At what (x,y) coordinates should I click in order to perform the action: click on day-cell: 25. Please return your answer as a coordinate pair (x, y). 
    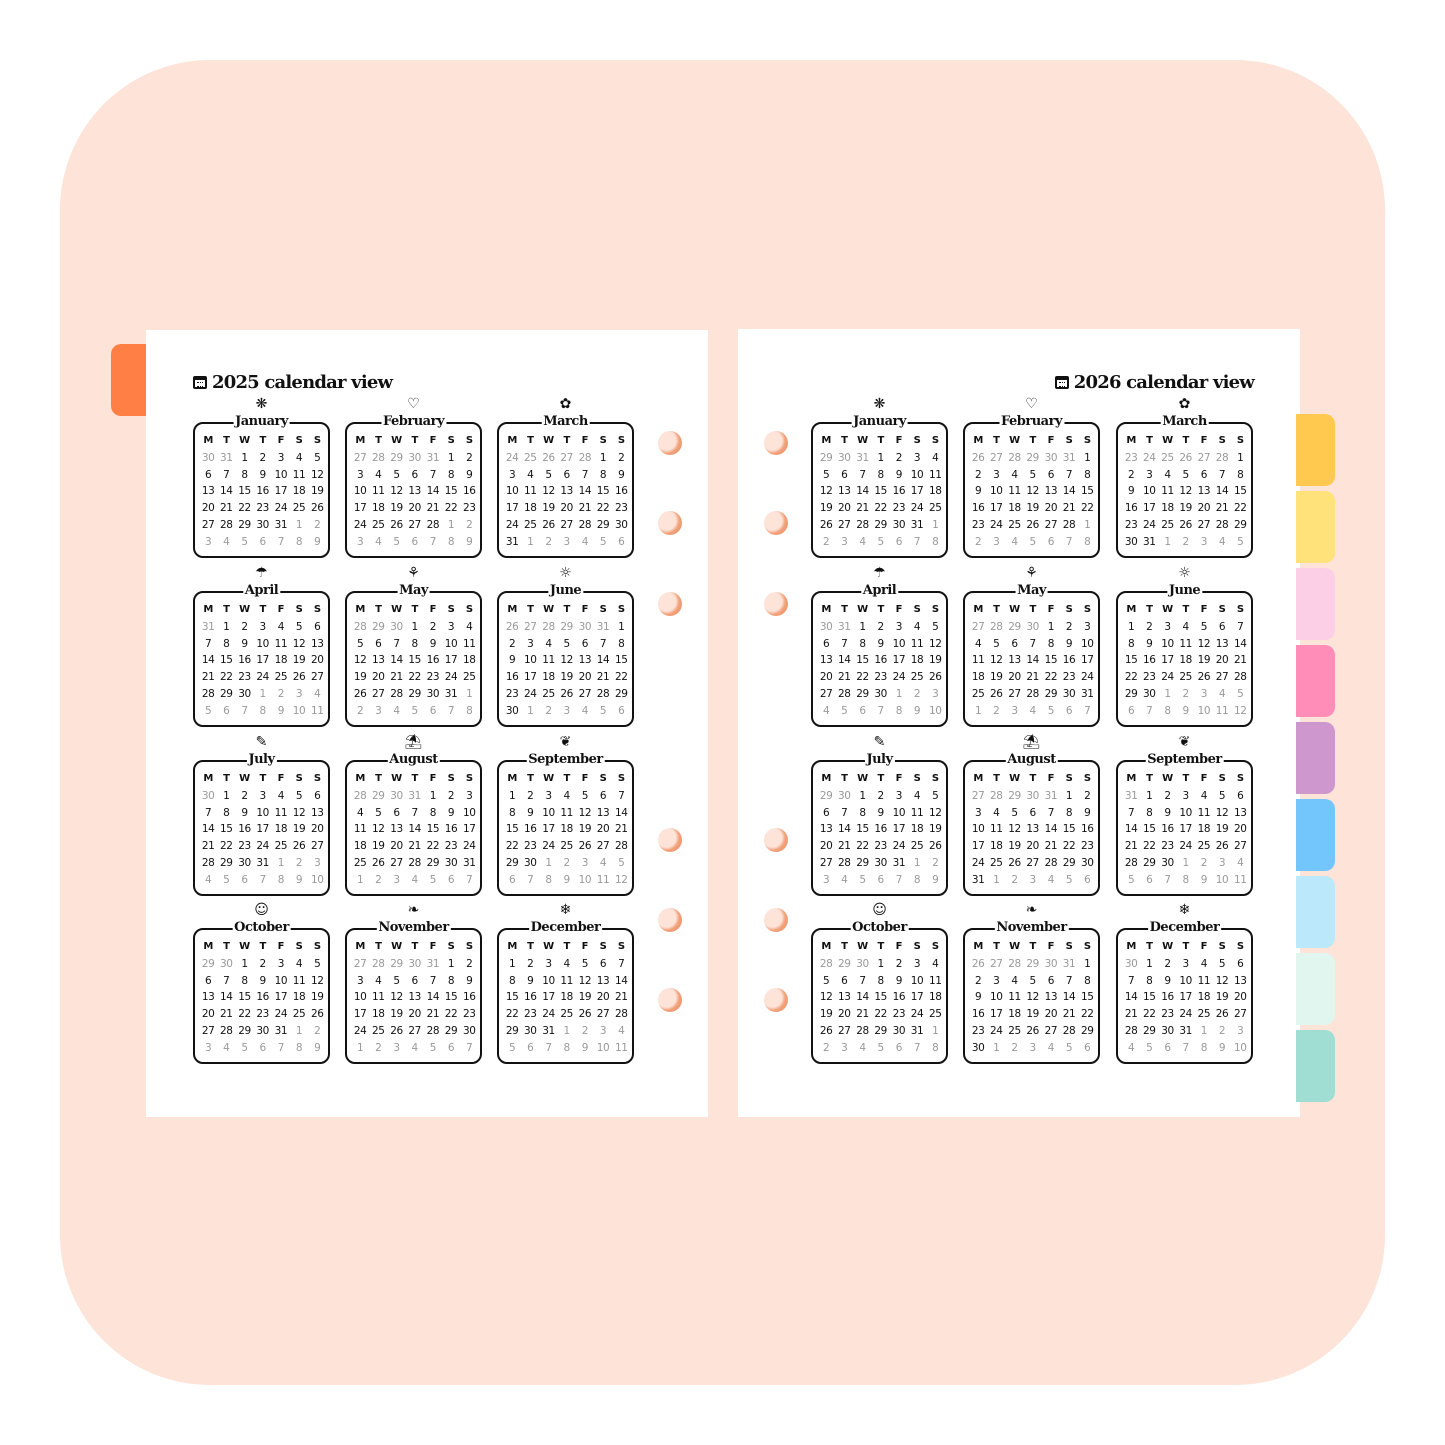
    Looking at the image, I should click on (935, 1014).